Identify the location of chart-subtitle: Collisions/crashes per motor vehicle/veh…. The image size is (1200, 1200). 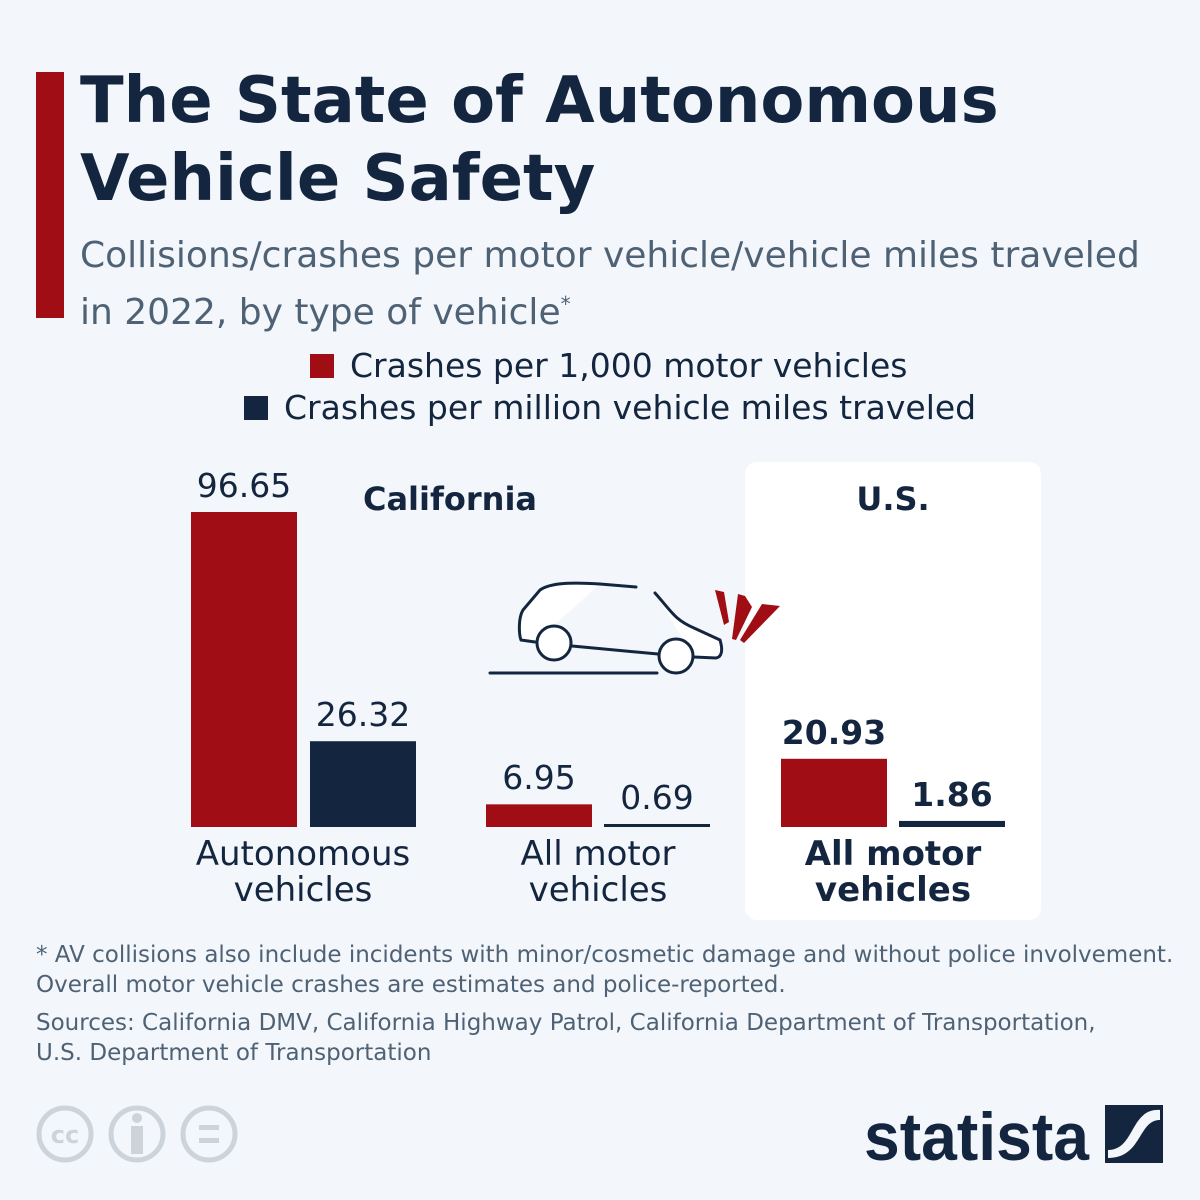
(630, 284).